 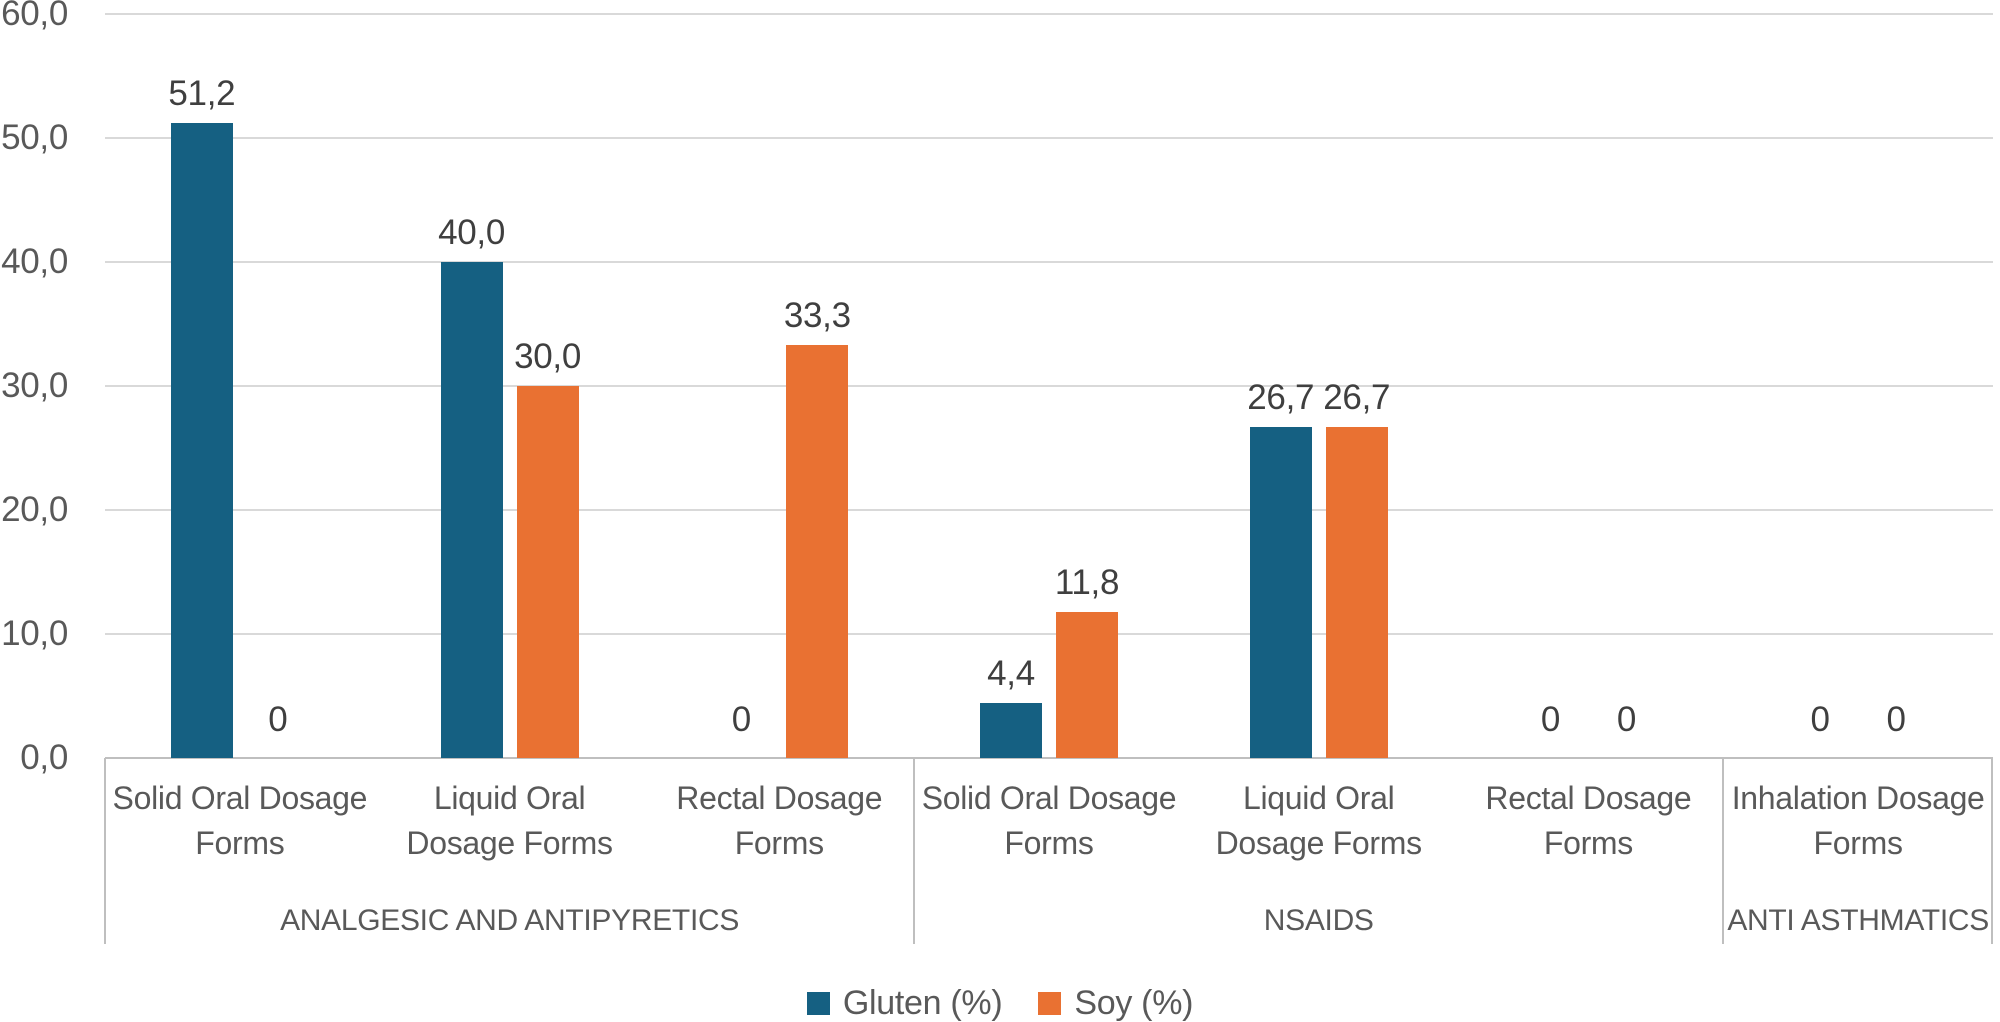 I want to click on group-label: ANALGESIC AND ANTIPYRETICS, so click(x=510, y=920).